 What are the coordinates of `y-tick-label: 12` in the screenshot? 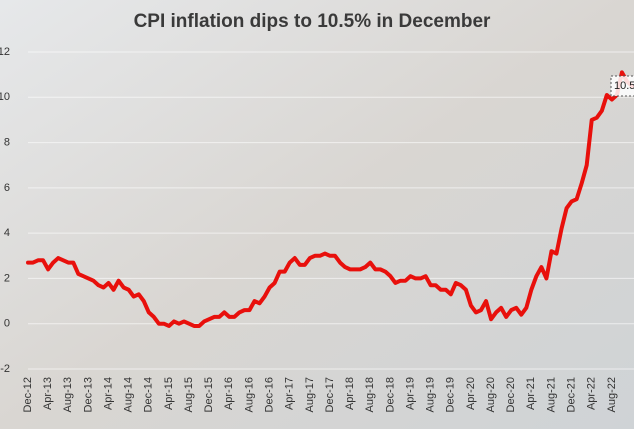 It's located at (5, 52).